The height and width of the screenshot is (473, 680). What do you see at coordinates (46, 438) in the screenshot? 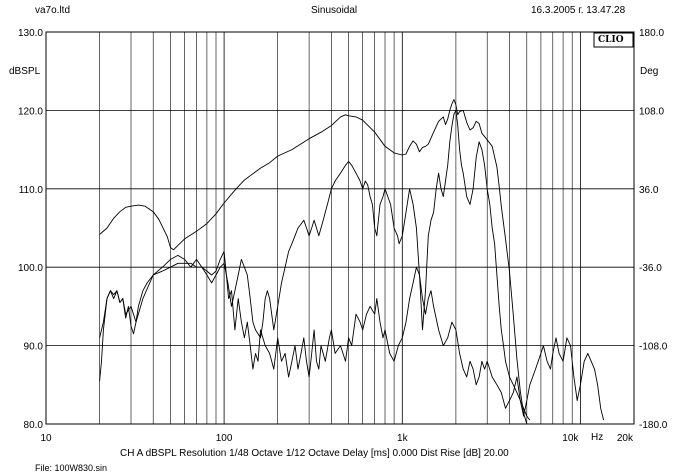
I see `x-tick-label: 10` at bounding box center [46, 438].